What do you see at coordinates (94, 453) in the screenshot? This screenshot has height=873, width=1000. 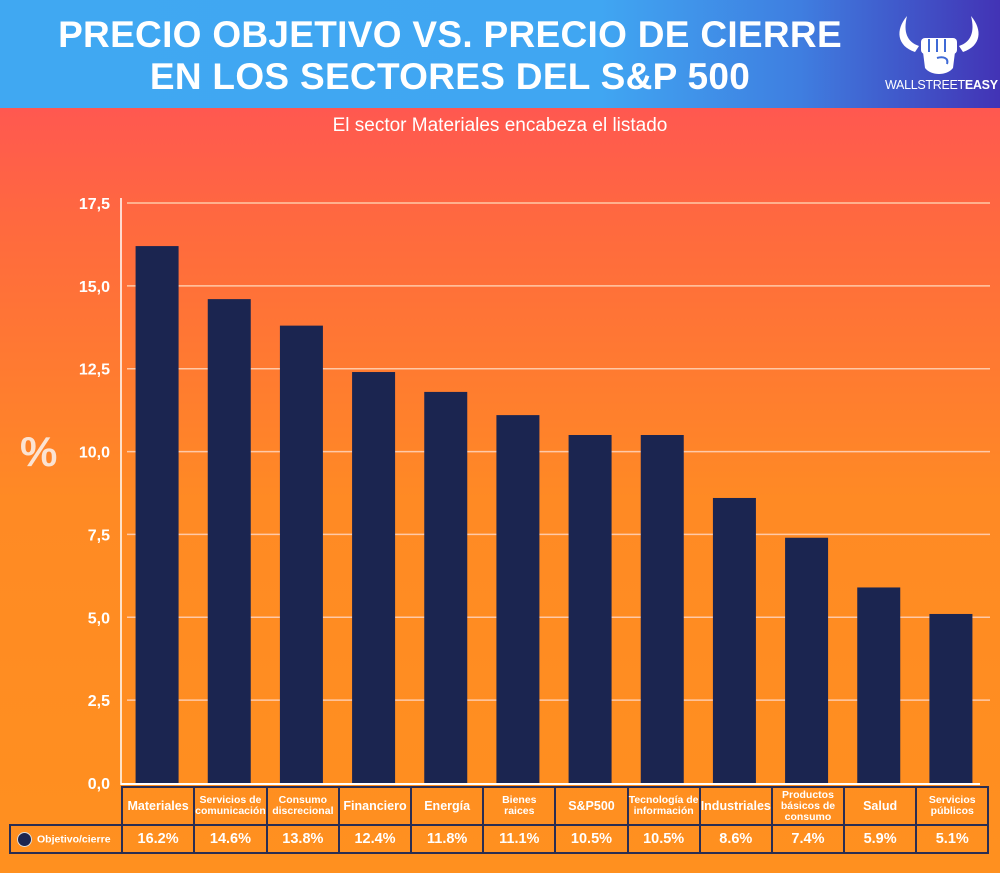 I see `y-tick-label: 10,0` at bounding box center [94, 453].